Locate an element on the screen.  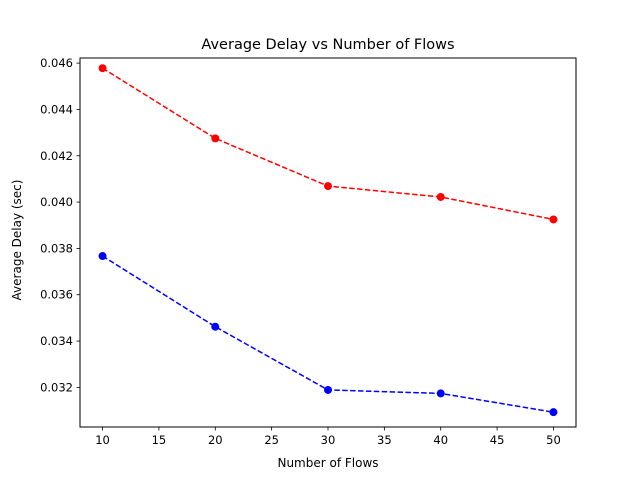
y-tick-label: 0.040 is located at coordinates (56, 202).